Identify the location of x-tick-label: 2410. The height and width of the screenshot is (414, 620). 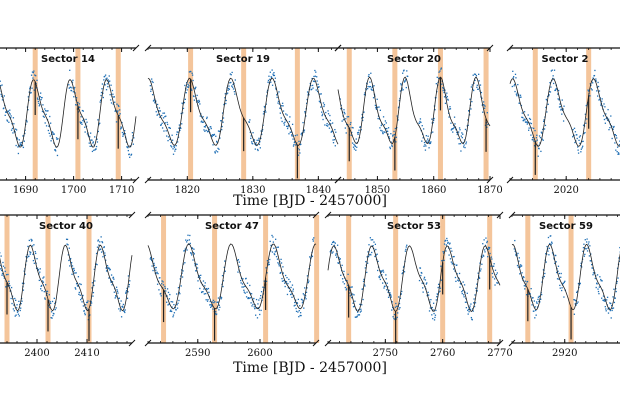
(86, 353).